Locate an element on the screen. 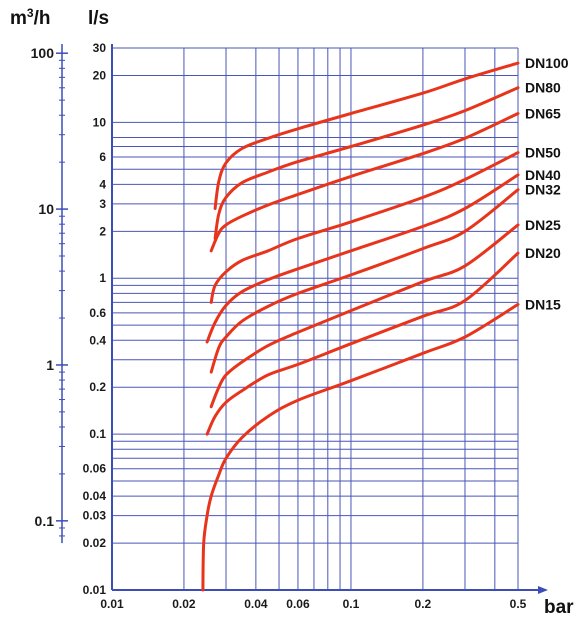 The height and width of the screenshot is (619, 582). series-label-dn50: DN50 is located at coordinates (543, 153).